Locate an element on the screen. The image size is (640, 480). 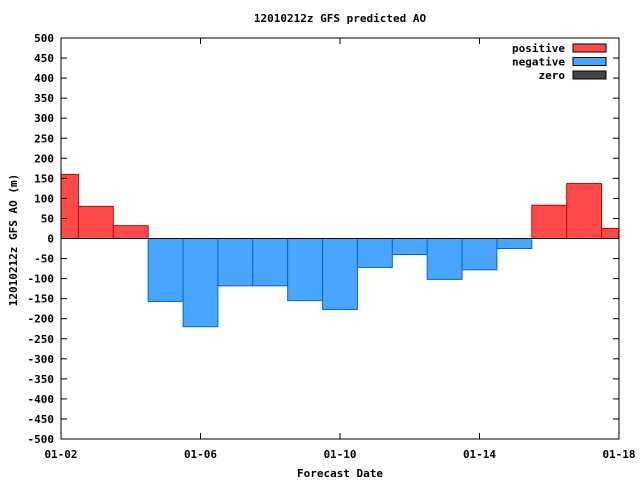
y-tick-label: 200 is located at coordinates (44, 158).